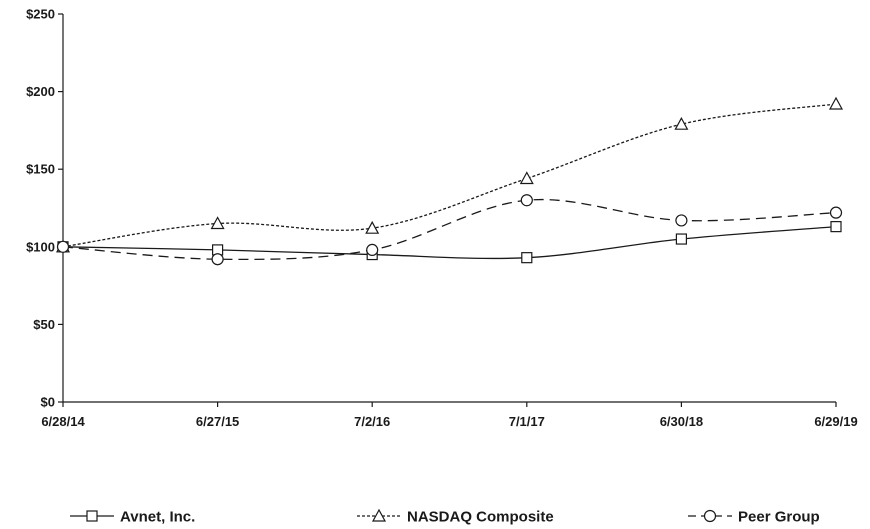 Image resolution: width=870 pixels, height=529 pixels. I want to click on legend-label: NASDAQ Composite, so click(480, 517).